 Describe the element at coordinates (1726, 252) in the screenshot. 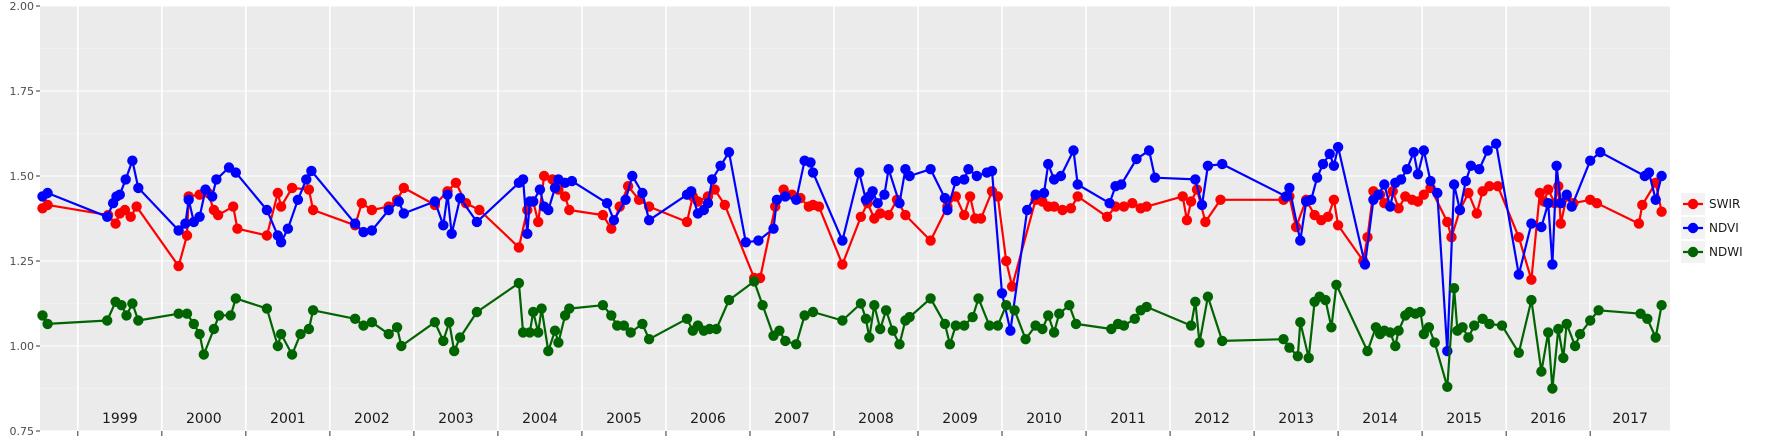

I see `legend-label: NDWI` at that location.